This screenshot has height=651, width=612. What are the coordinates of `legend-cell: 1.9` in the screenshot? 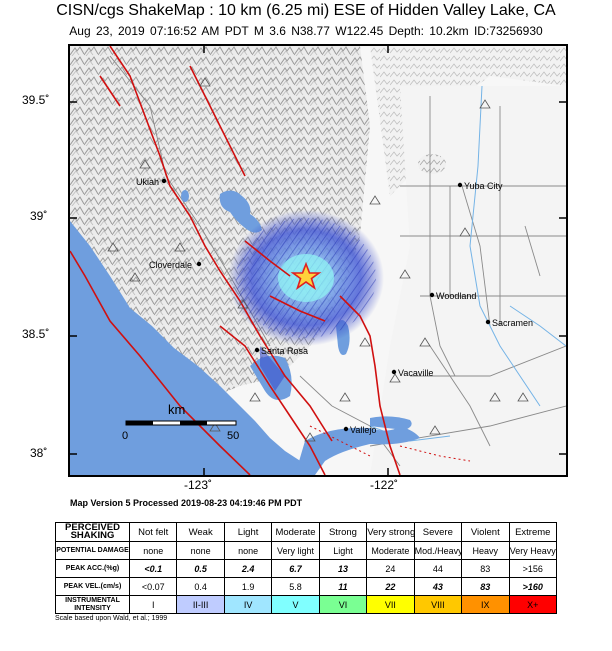 It's located at (248, 586).